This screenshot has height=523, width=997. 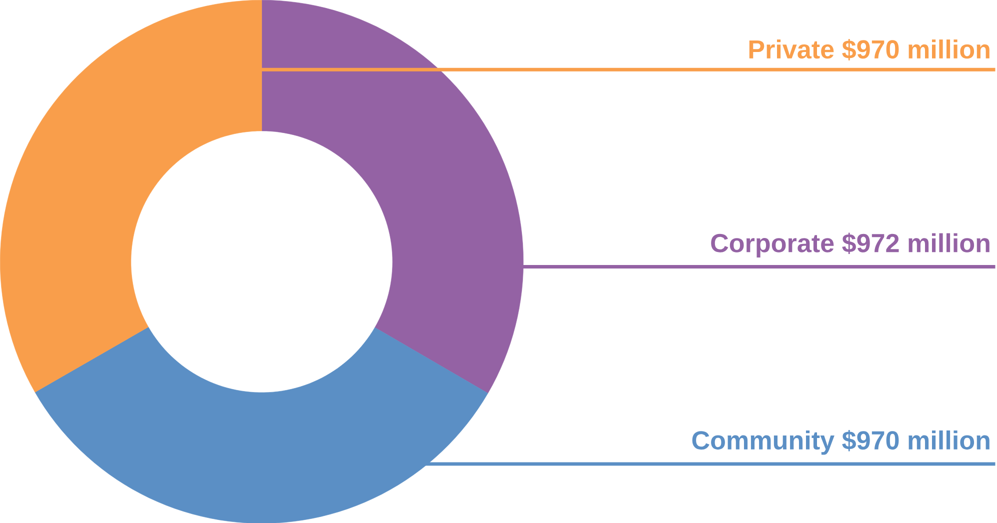 I want to click on slice-label: Corporate, so click(x=772, y=246).